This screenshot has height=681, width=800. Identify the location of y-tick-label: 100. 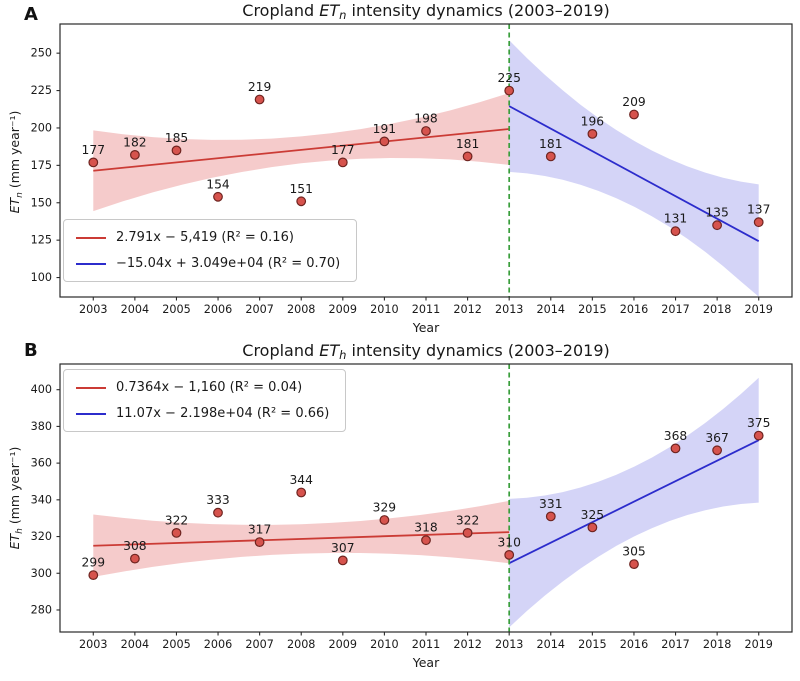
(41, 277).